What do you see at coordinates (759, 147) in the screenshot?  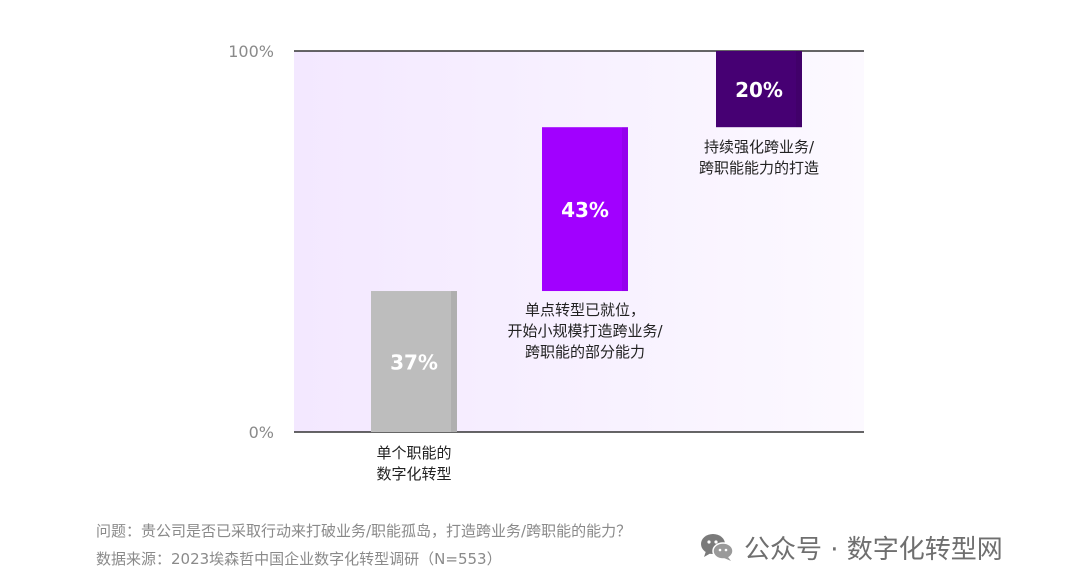 I see `category-label-3-line-1: 持续强化跨业务/` at bounding box center [759, 147].